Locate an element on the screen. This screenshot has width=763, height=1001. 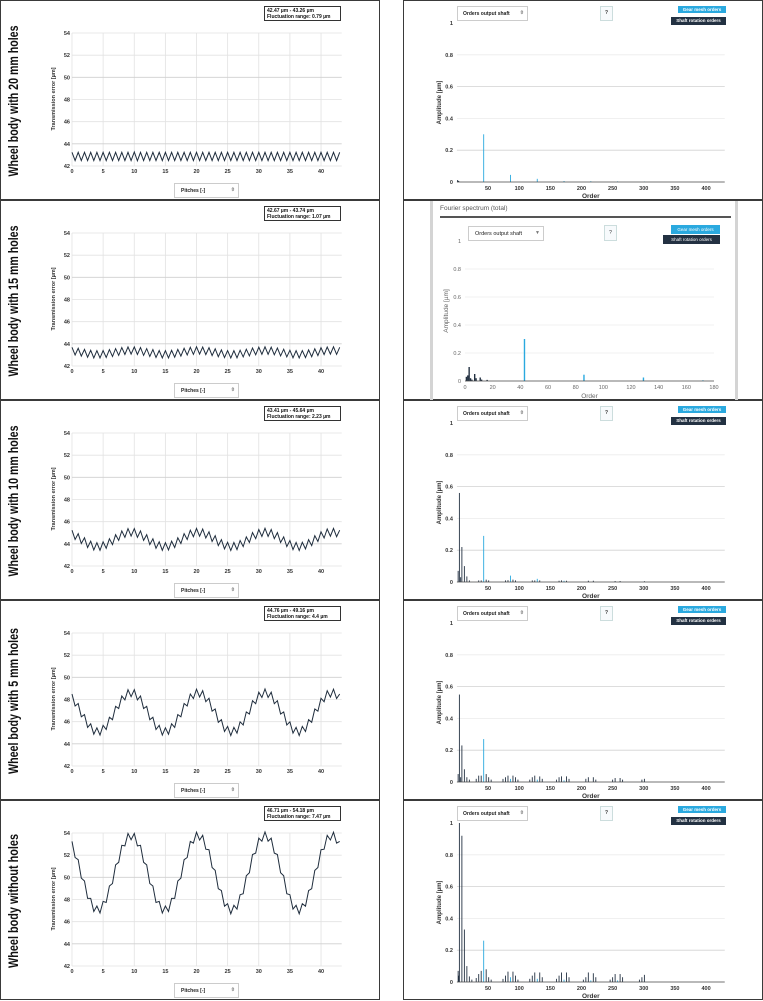
x-tick-label: 25 is located at coordinates (228, 972).